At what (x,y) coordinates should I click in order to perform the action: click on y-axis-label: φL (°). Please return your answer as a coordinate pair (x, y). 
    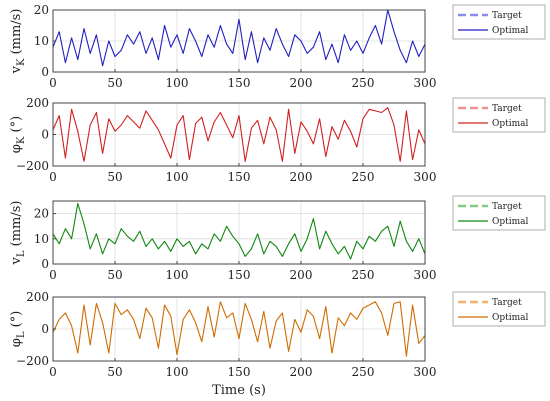
    Looking at the image, I should click on (18, 329).